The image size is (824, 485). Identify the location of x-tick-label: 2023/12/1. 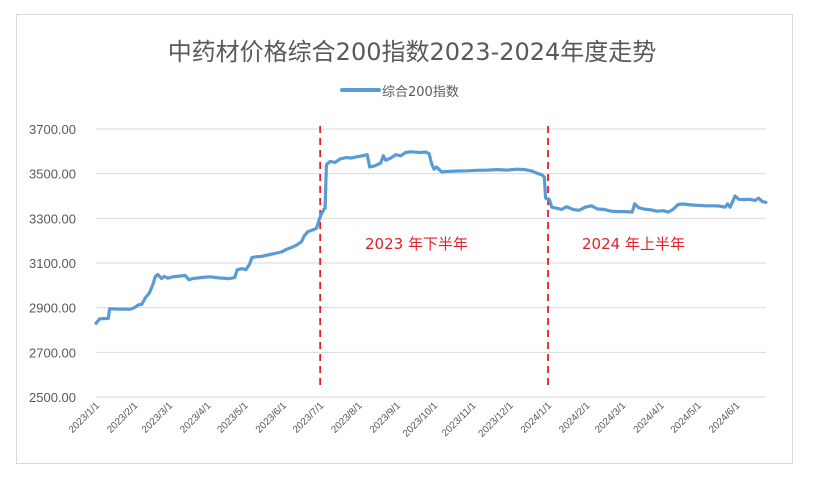
(497, 420).